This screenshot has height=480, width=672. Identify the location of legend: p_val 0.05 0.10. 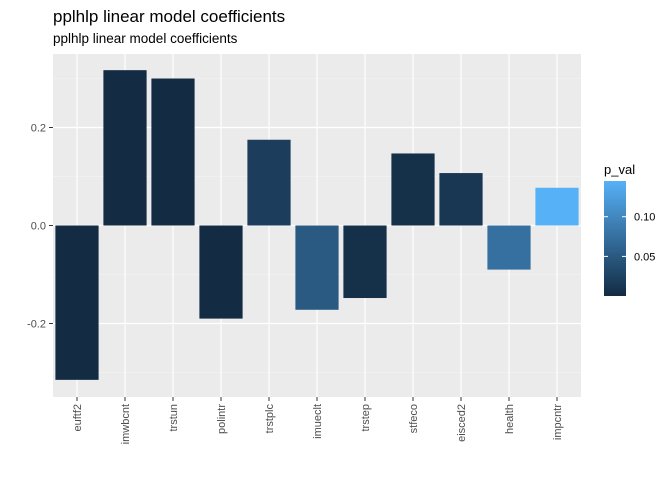
(629, 229).